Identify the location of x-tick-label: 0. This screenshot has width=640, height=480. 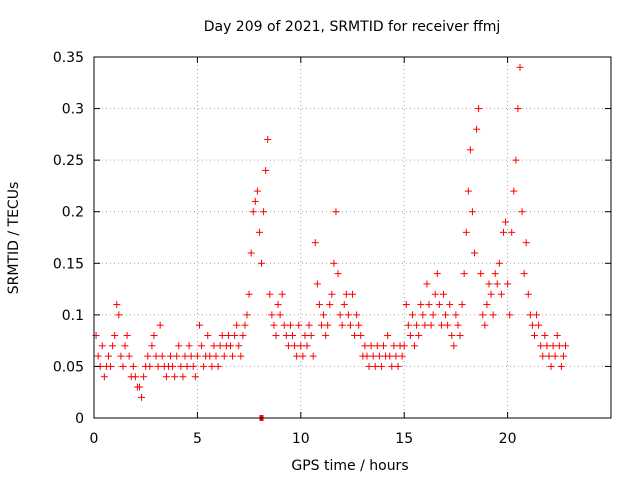
(94, 439).